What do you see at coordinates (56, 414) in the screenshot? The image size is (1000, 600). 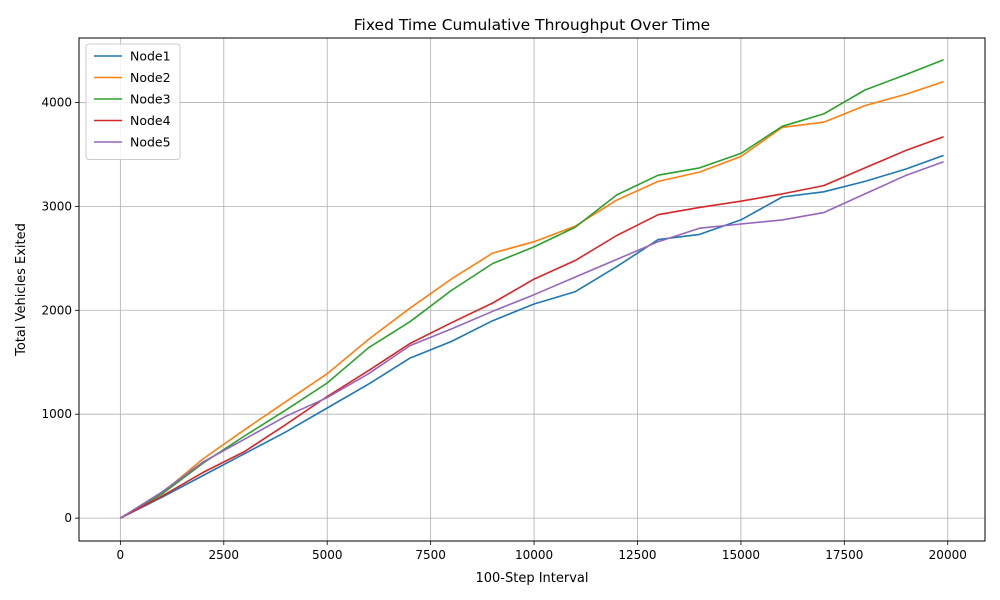 I see `y-tick-label: 1000` at bounding box center [56, 414].